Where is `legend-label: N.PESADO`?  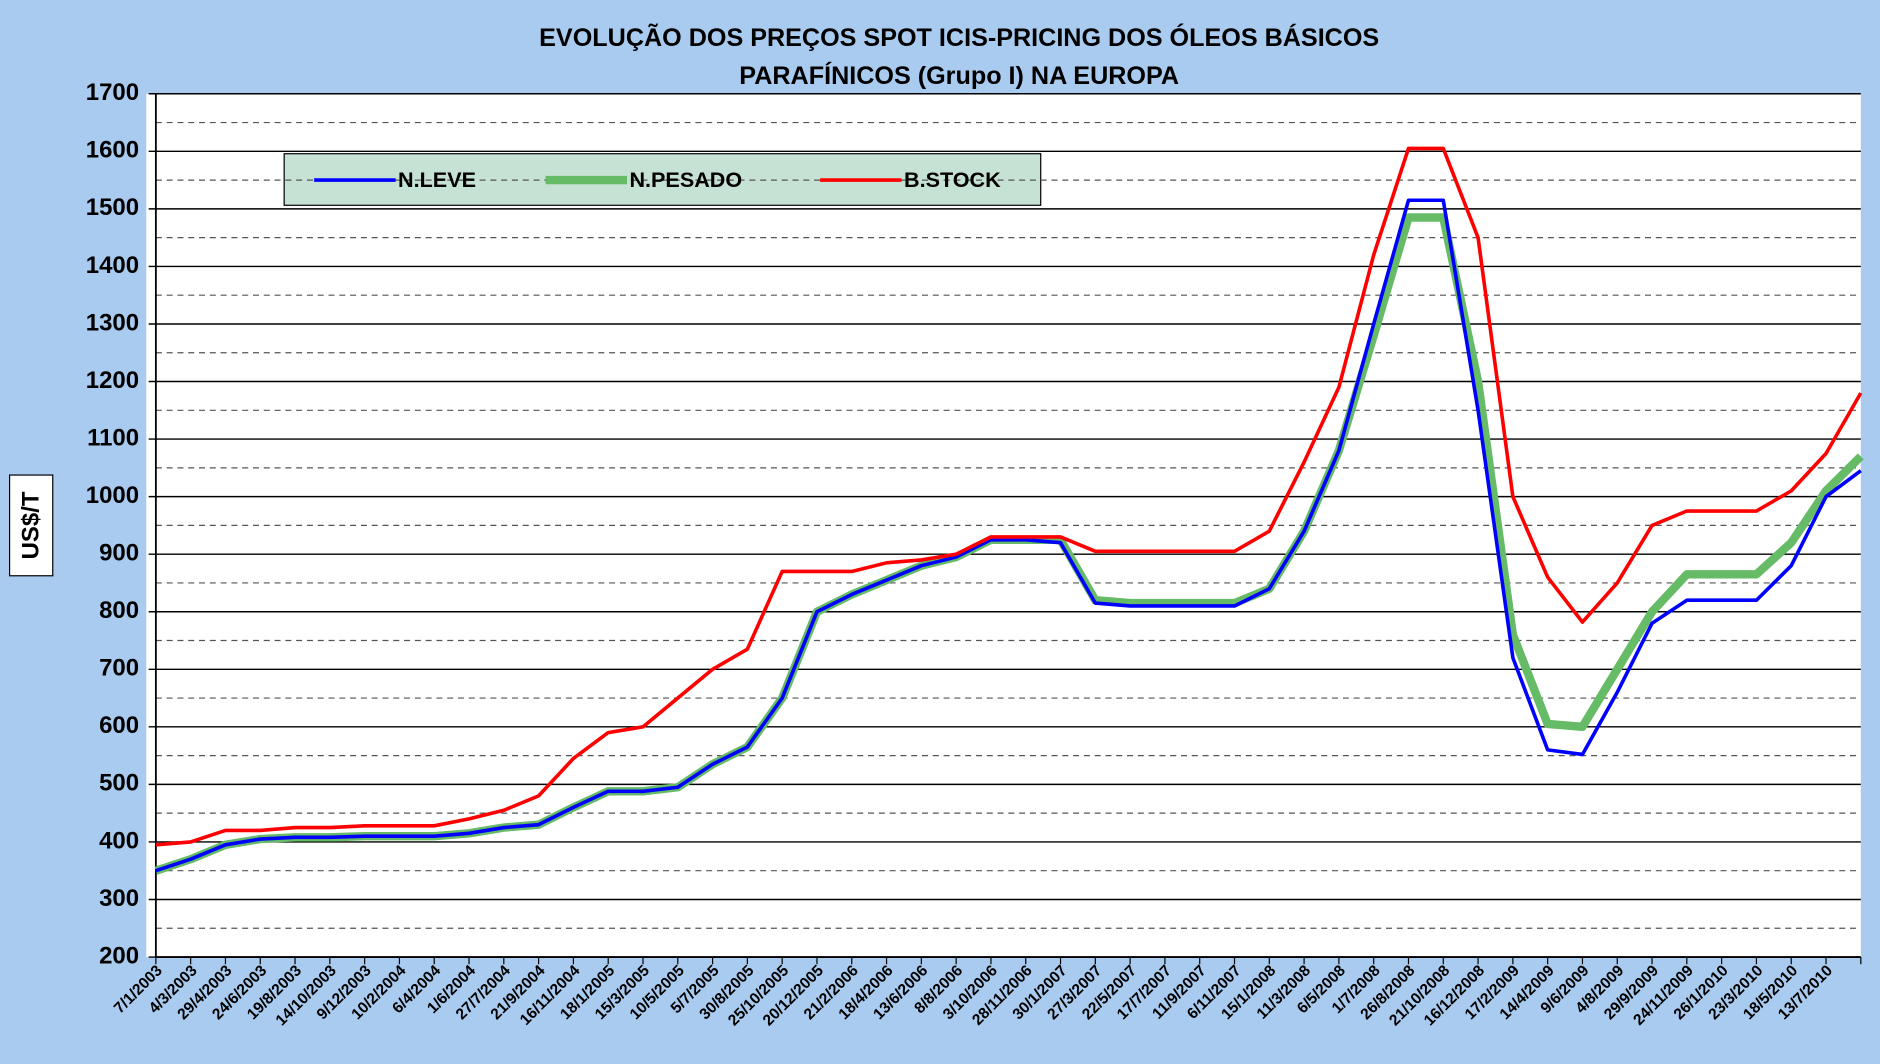 legend-label: N.PESADO is located at coordinates (685, 179).